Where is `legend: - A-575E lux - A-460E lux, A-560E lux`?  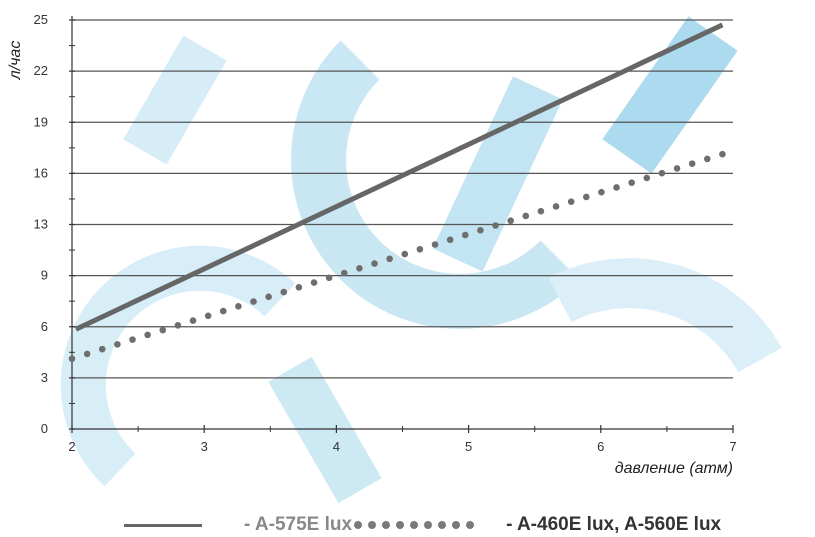
legend: - A-575E lux - A-460E lux, A-560E lux is located at coordinates (422, 525).